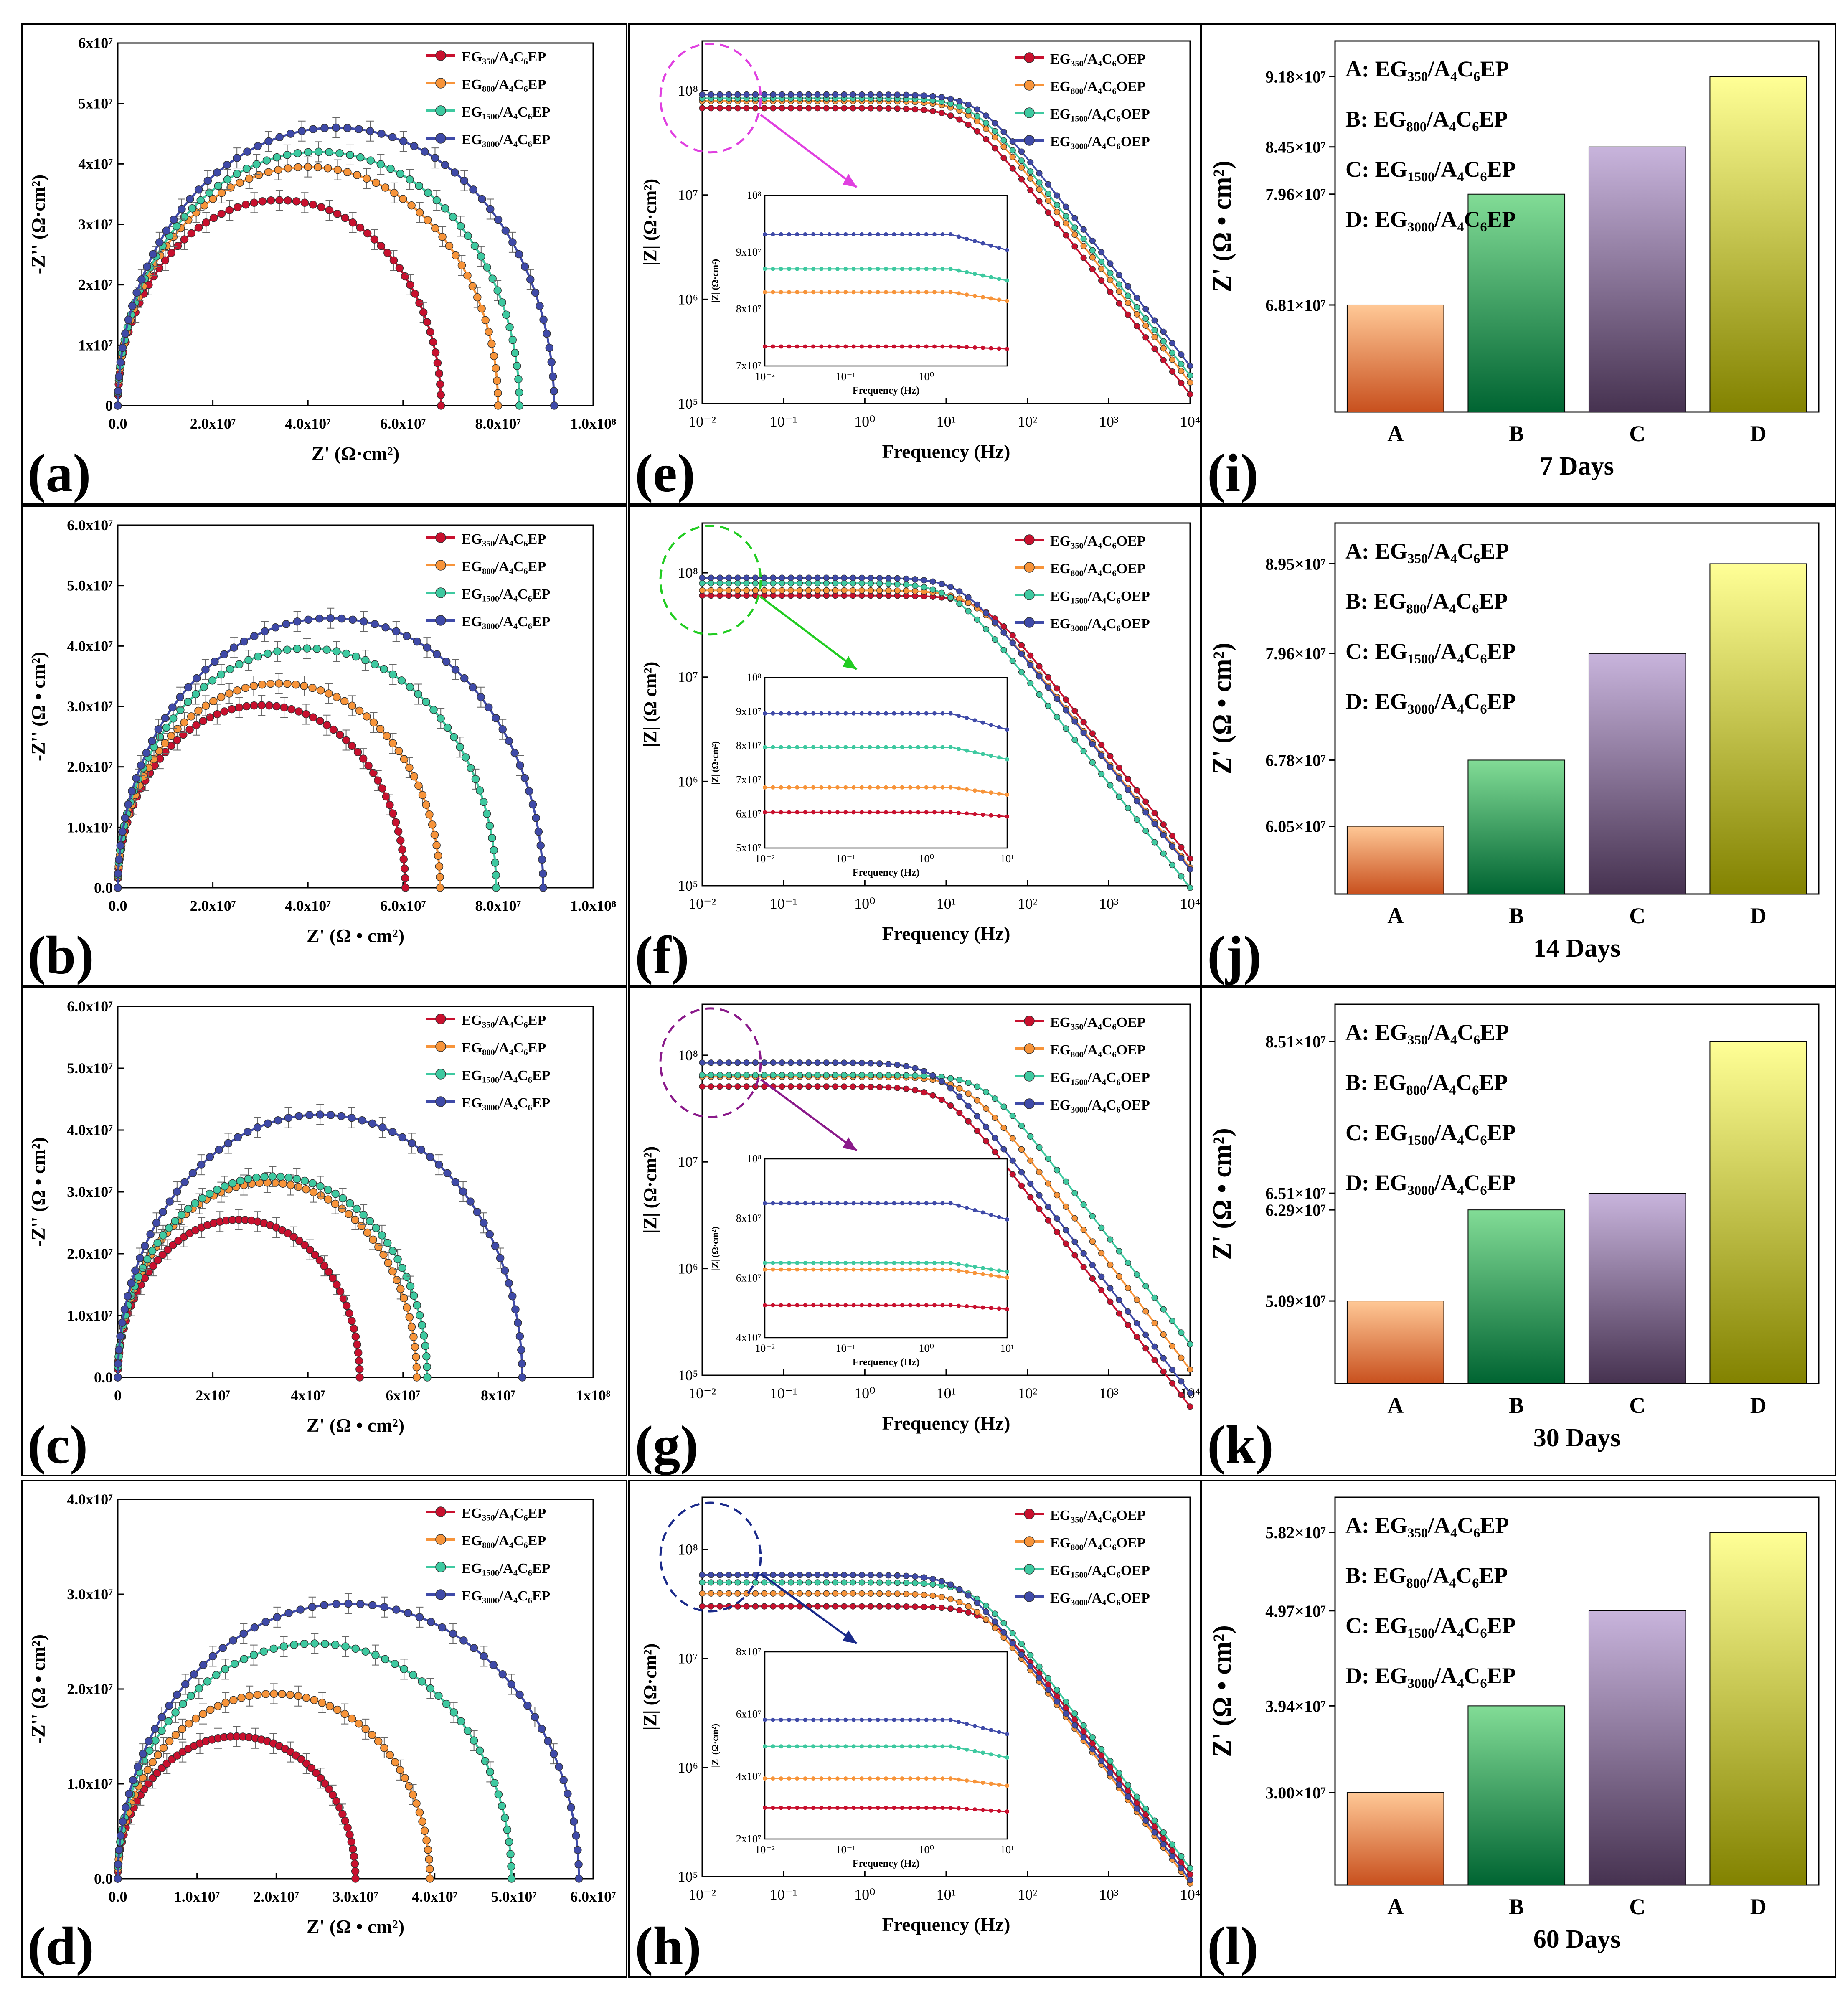  Describe the element at coordinates (668, 1946) in the screenshot. I see `panel-letter: (h)` at that location.